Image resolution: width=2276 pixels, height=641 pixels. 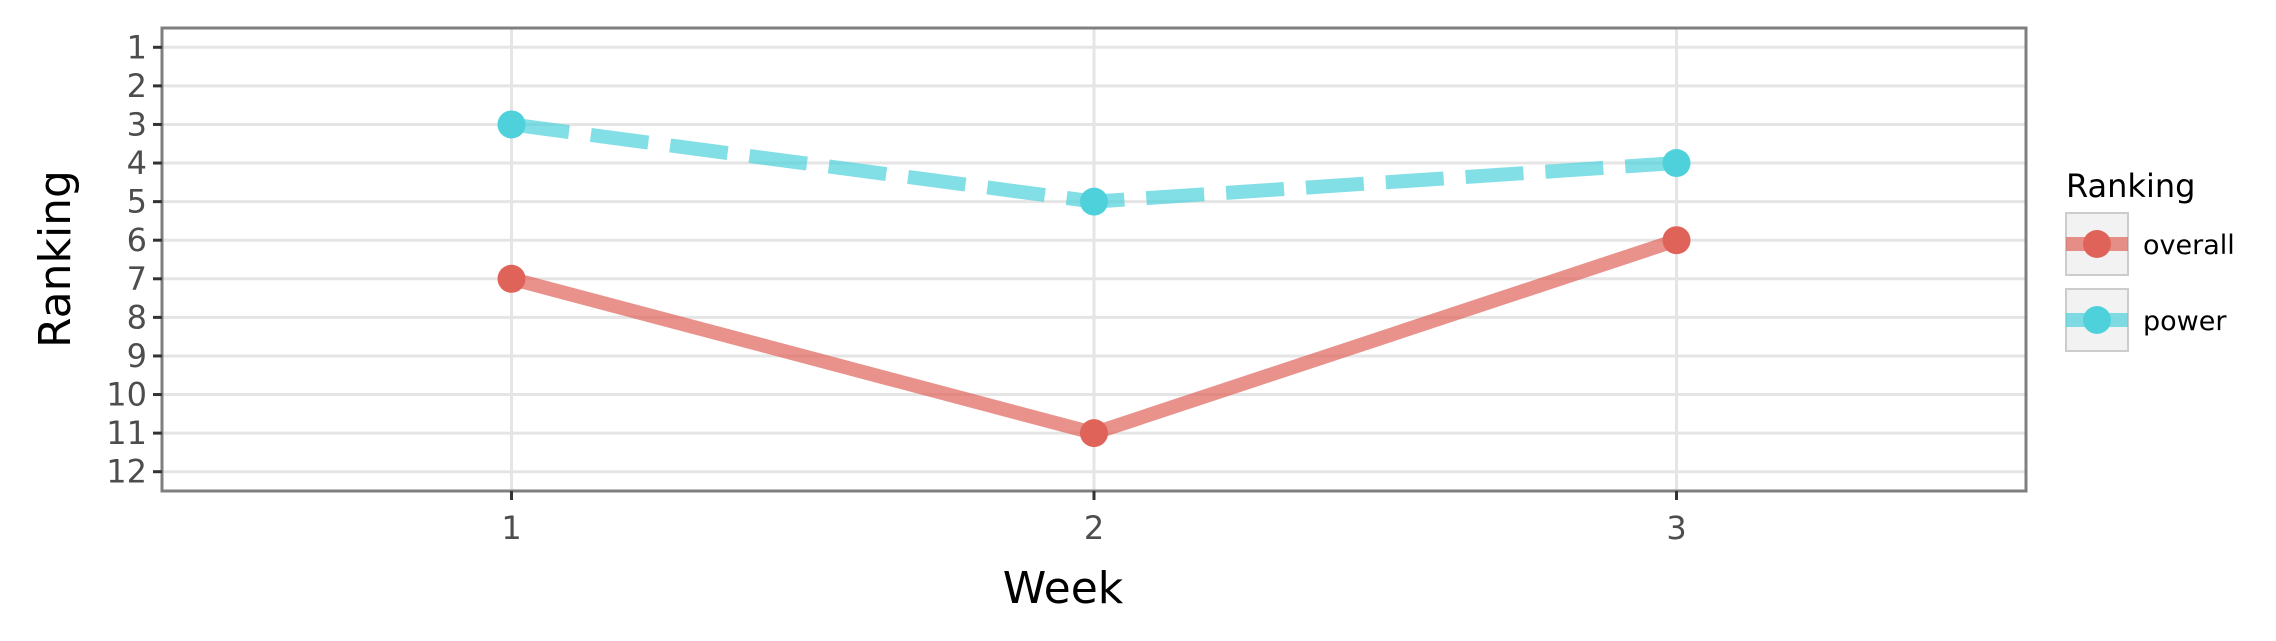 I want to click on legend: Ranking overall power, so click(x=2150, y=259).